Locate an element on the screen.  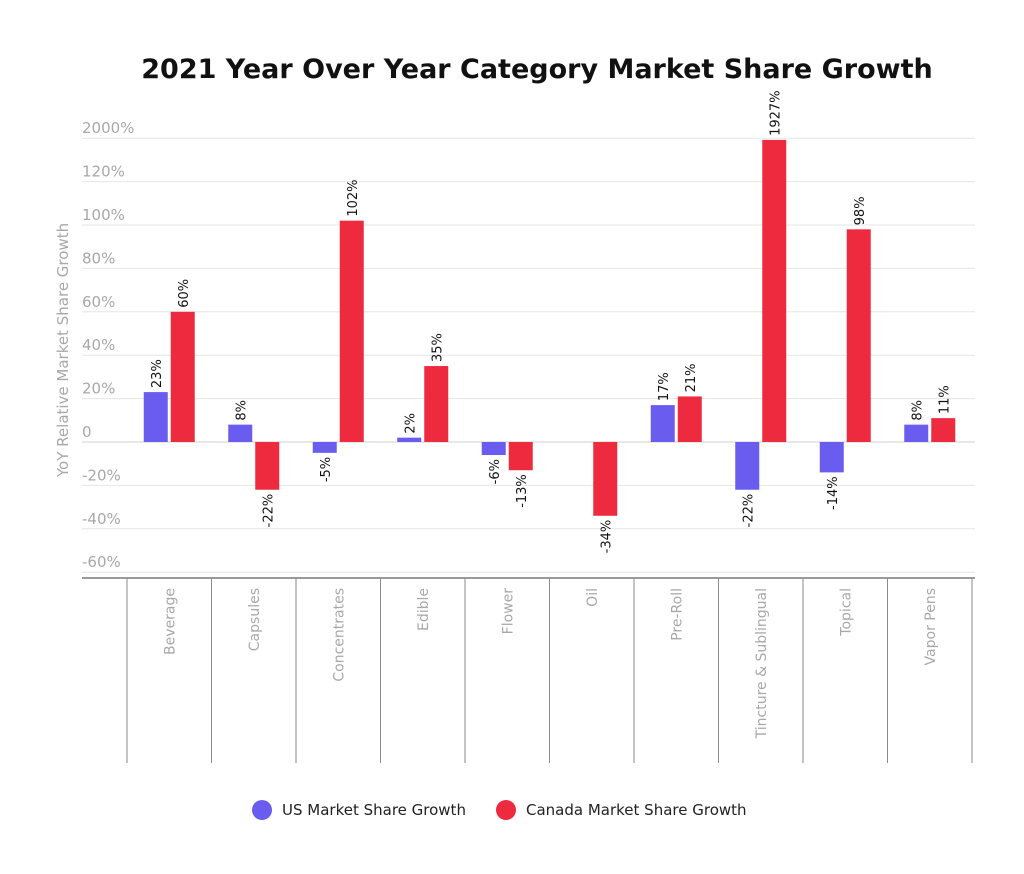
data-label: -34% is located at coordinates (606, 537).